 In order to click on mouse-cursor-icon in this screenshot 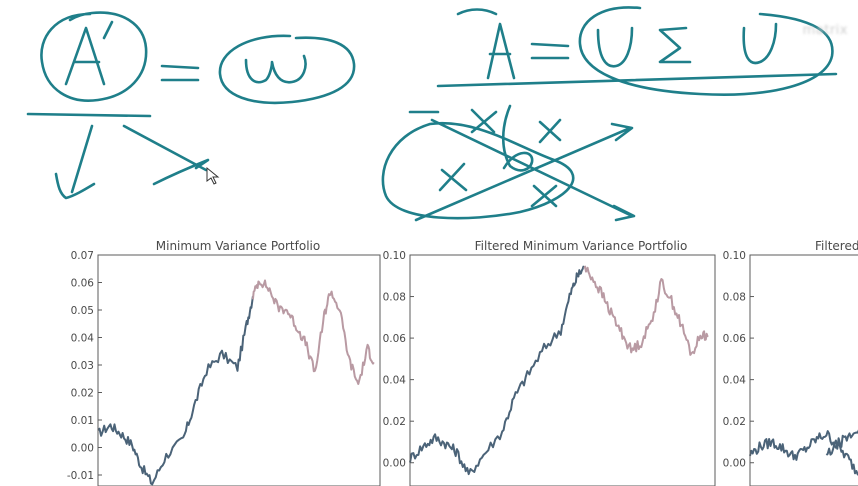, I will do `click(213, 175)`.